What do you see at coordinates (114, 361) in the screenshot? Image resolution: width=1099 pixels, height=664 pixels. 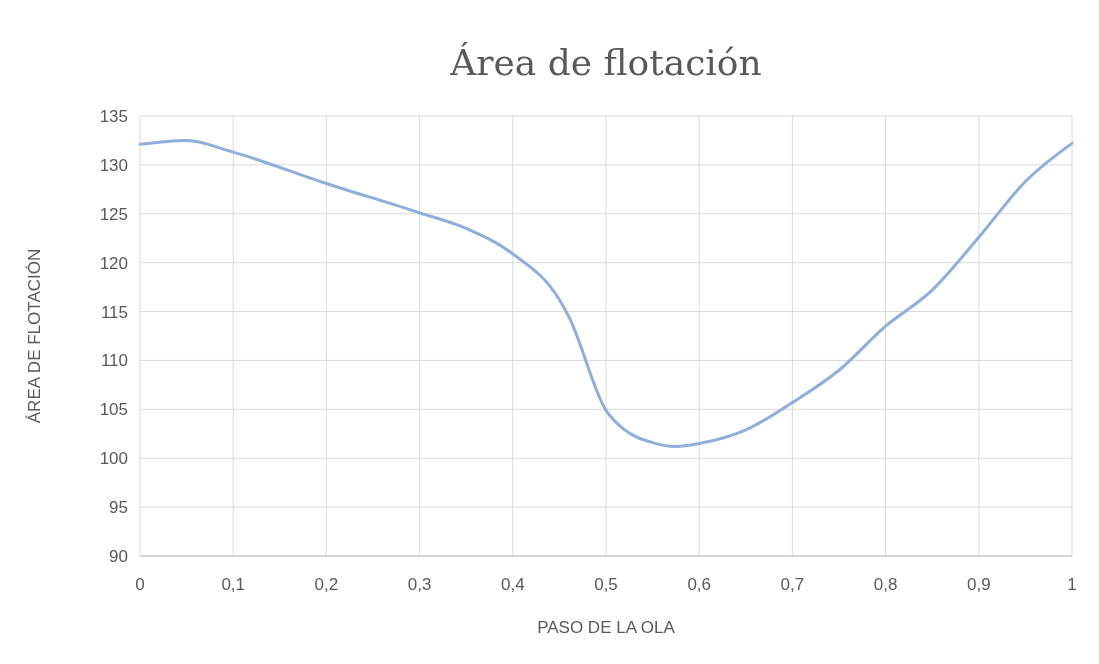 I see `y-tick-label: 110` at bounding box center [114, 361].